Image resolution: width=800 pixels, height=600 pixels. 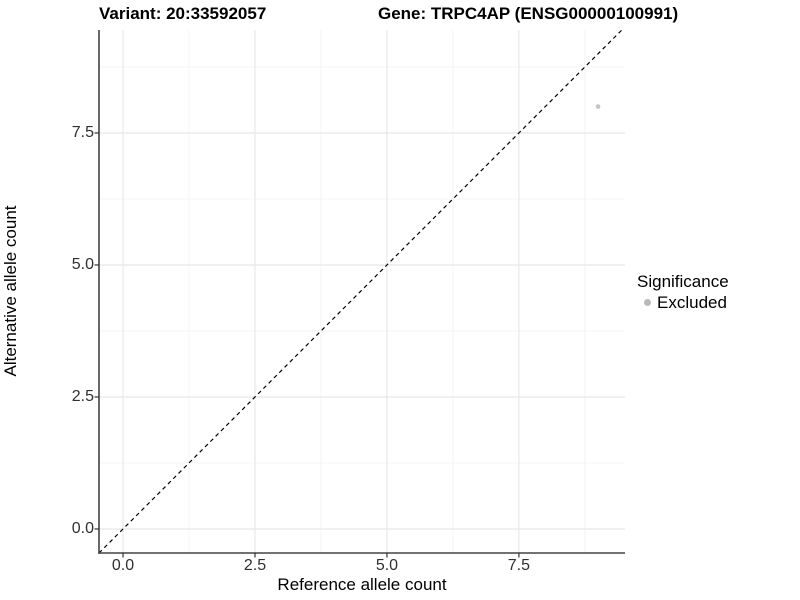 What do you see at coordinates (683, 281) in the screenshot?
I see `legend-title: Significance` at bounding box center [683, 281].